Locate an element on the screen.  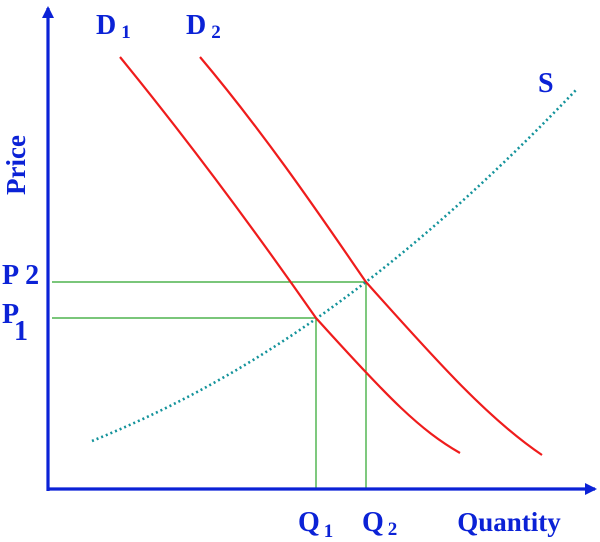
q2-letter: Q is located at coordinates (373, 522).